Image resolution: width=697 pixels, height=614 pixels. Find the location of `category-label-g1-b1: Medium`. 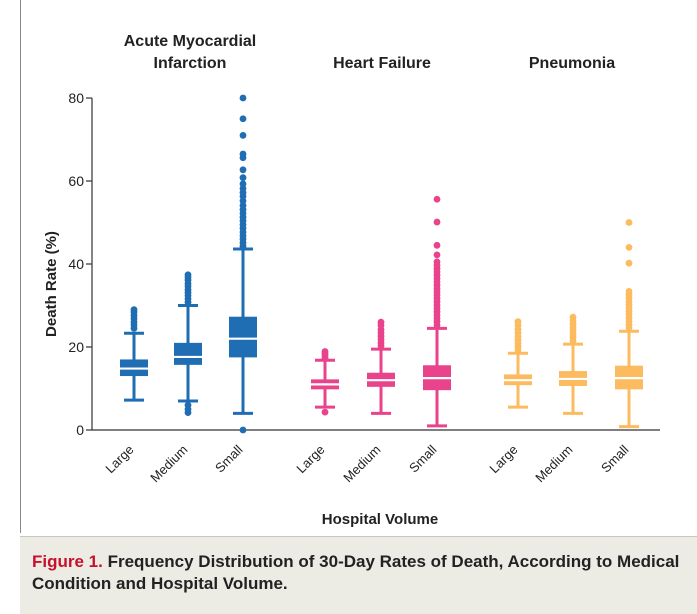

category-label-g1-b1: Medium is located at coordinates (361, 463).